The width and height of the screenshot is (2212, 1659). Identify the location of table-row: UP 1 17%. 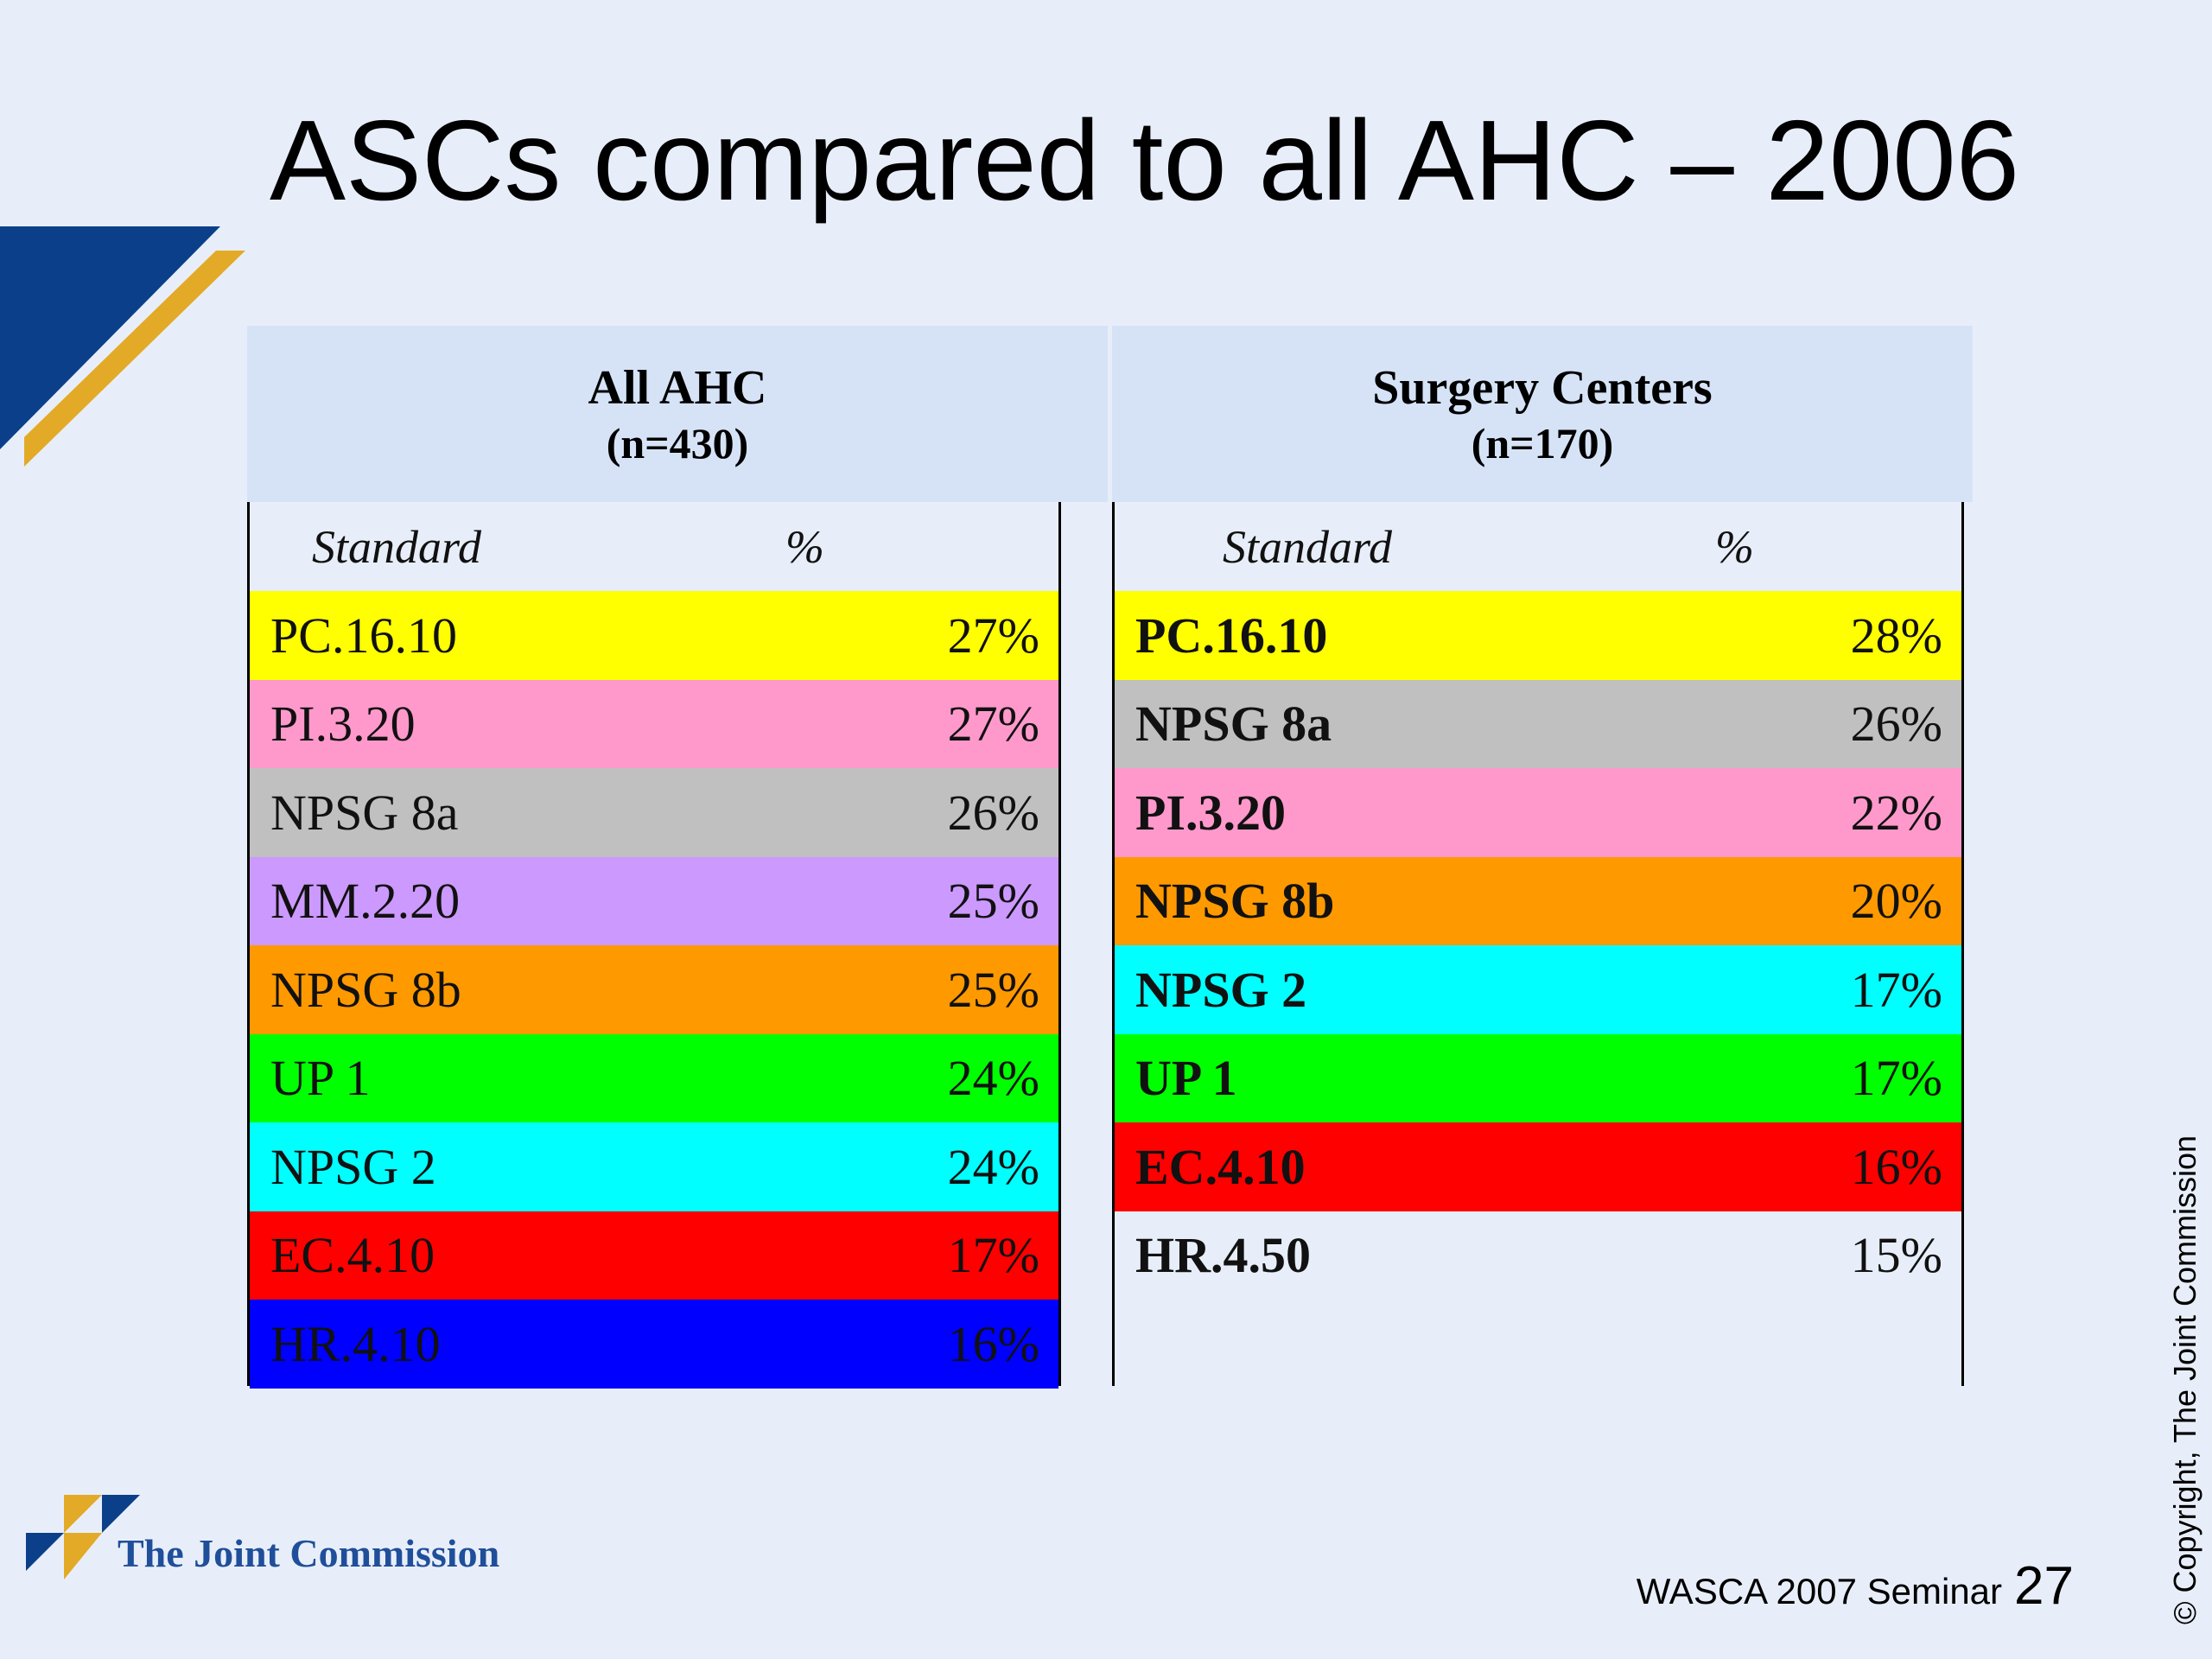
(1538, 1077).